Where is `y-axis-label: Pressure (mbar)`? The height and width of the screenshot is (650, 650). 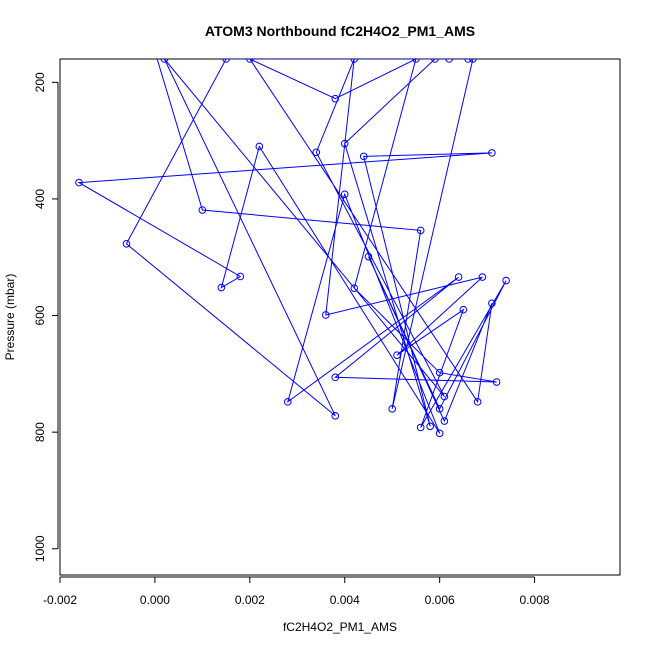 y-axis-label: Pressure (mbar) is located at coordinates (10, 317).